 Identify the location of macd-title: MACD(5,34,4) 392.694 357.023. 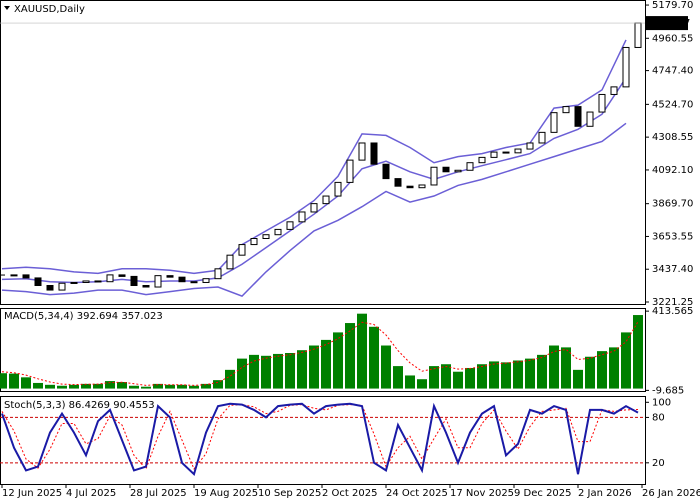
(83, 316).